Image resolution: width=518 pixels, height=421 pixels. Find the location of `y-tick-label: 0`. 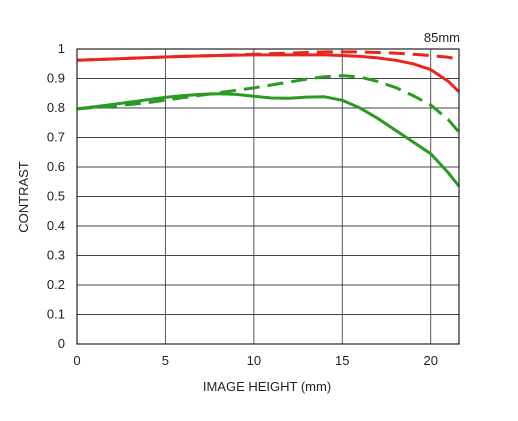

y-tick-label: 0 is located at coordinates (61, 343).